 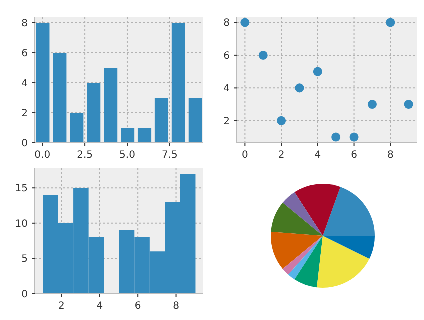 I want to click on x-tick-label: 0.0, so click(x=42, y=155).